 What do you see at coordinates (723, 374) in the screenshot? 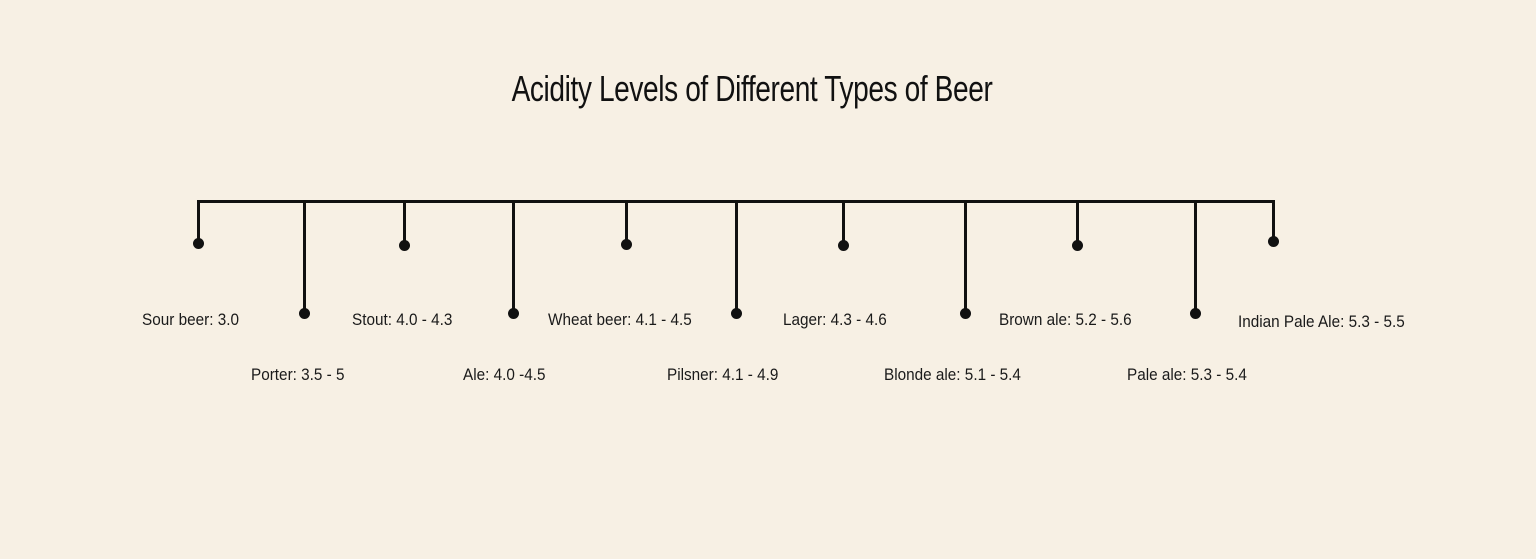
I see `label-pilsner: Pilsner: 4.1 - 4.9` at bounding box center [723, 374].